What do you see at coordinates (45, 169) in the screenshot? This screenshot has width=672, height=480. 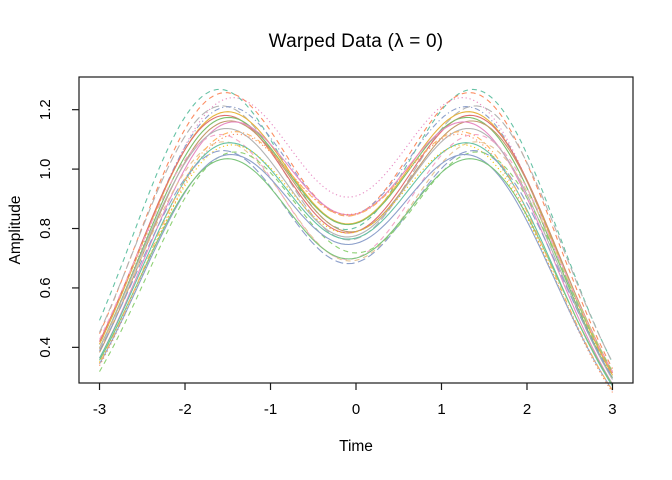 I see `y-tick-label: 1.0` at bounding box center [45, 169].